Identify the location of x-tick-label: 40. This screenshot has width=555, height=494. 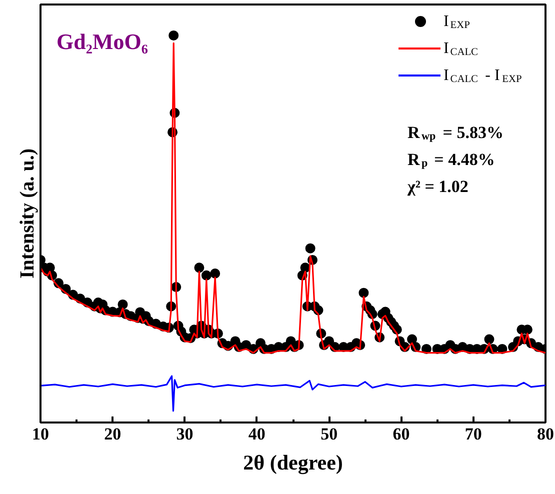
(257, 434).